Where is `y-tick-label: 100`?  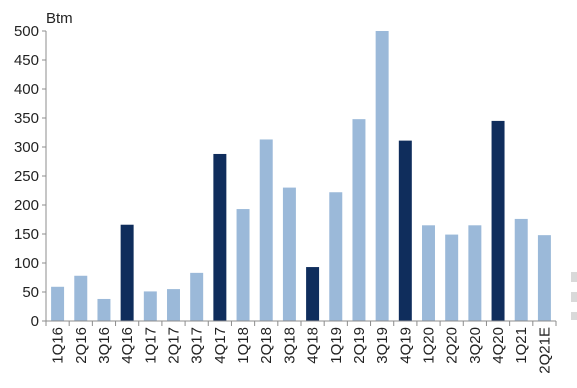
y-tick-label: 100 is located at coordinates (26, 263).